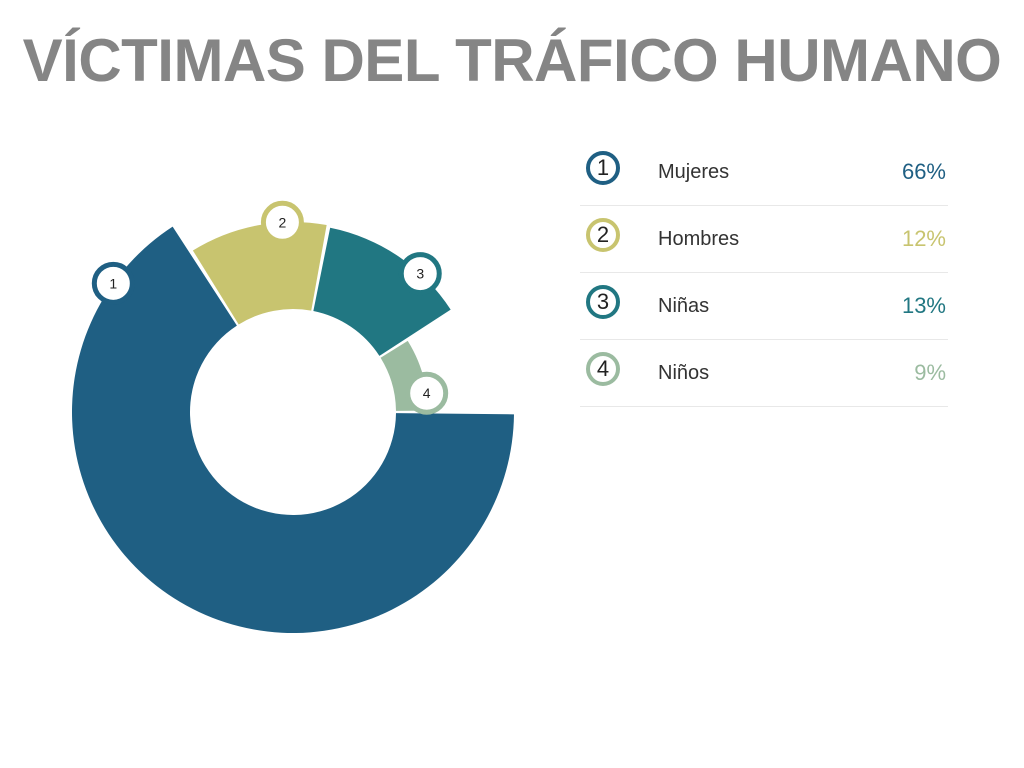 The height and width of the screenshot is (768, 1024). What do you see at coordinates (923, 238) in the screenshot?
I see `legend-value: 12%` at bounding box center [923, 238].